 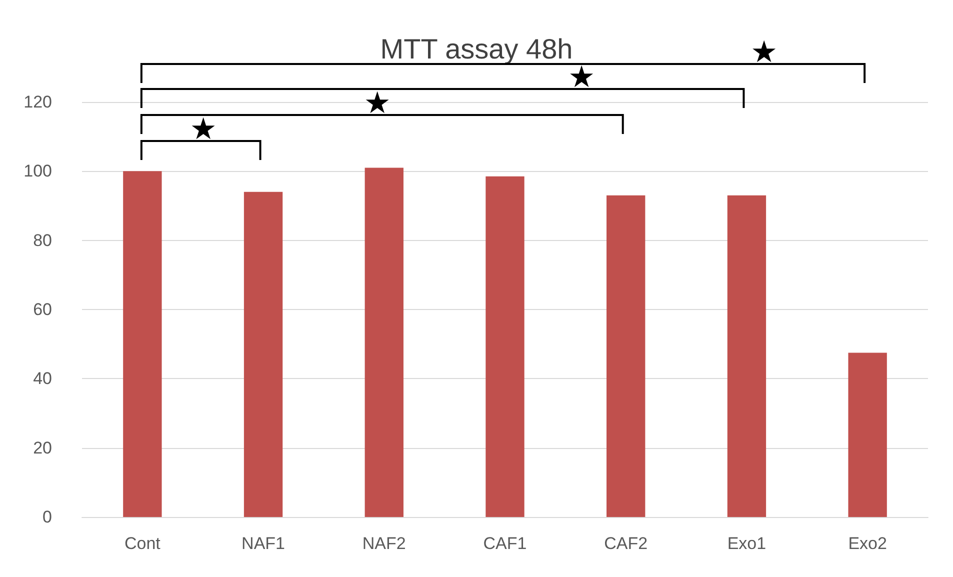 I want to click on x-tick-label: CAF2, so click(x=626, y=543).